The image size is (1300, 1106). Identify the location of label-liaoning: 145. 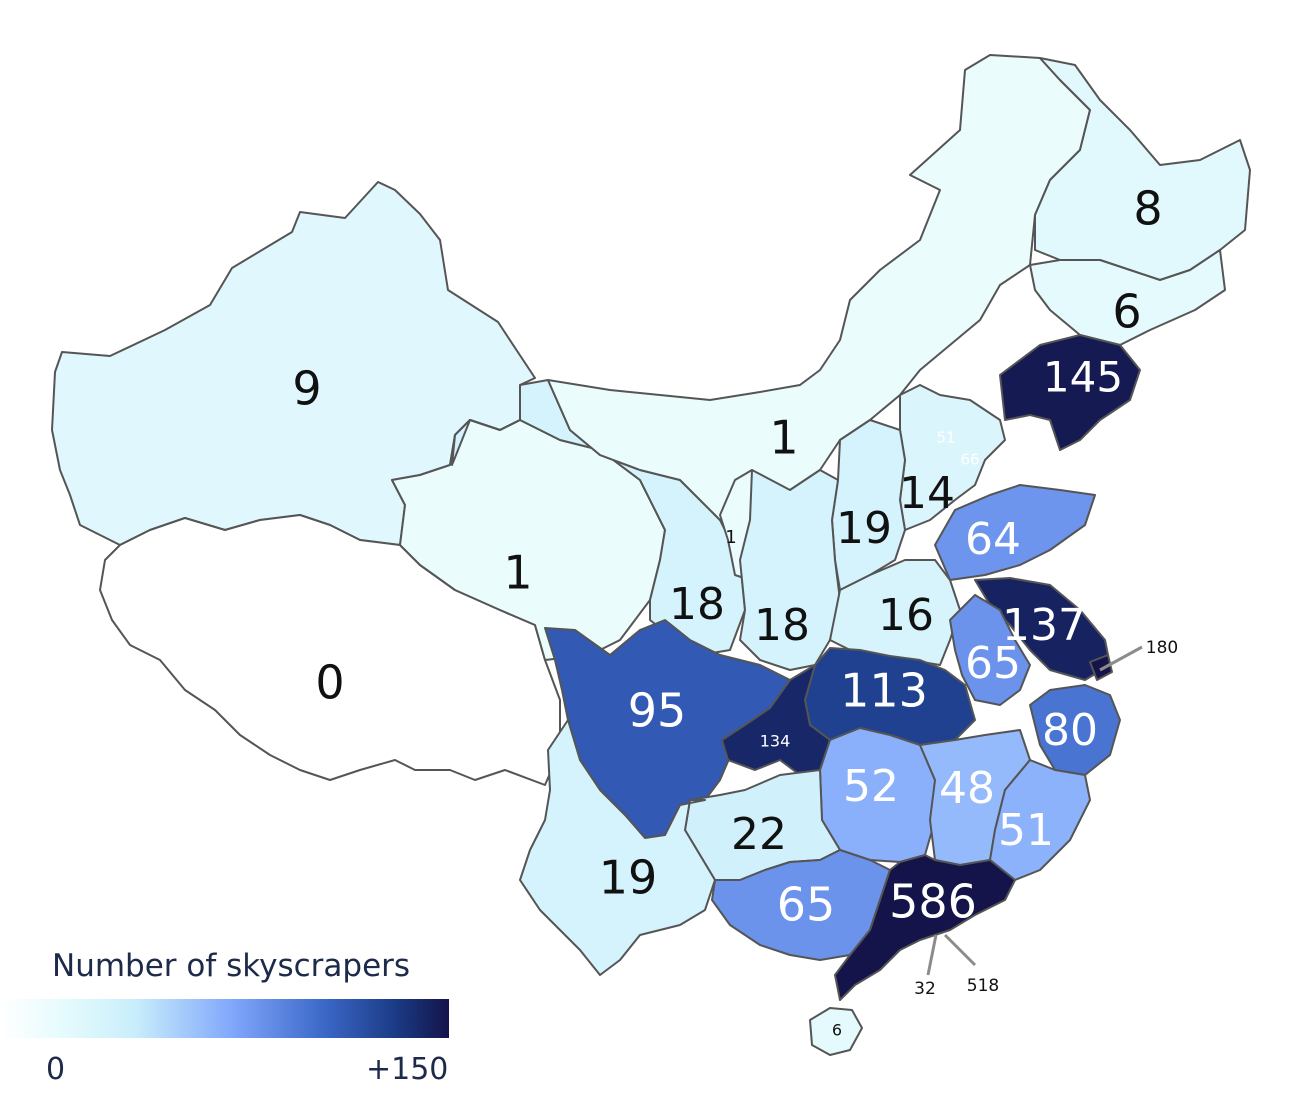
(1083, 377).